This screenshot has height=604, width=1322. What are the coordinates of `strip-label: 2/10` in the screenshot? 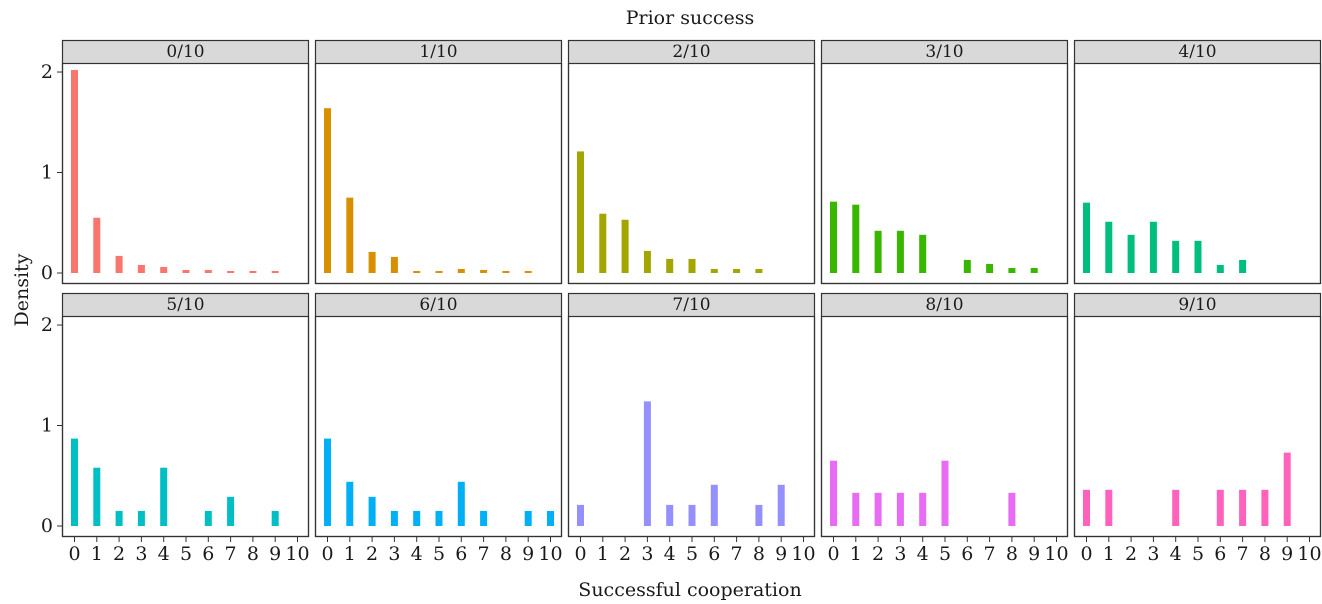 It's located at (691, 52).